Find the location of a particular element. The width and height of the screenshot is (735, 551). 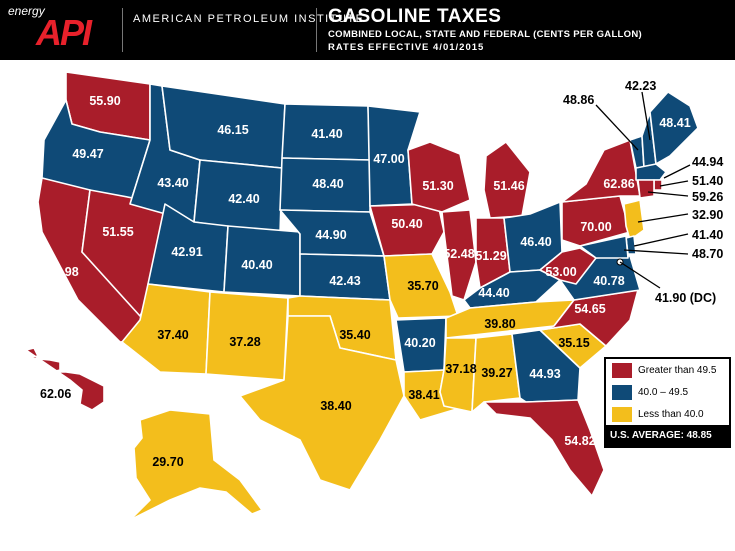

state-label-IN: 51.29 is located at coordinates (490, 256).